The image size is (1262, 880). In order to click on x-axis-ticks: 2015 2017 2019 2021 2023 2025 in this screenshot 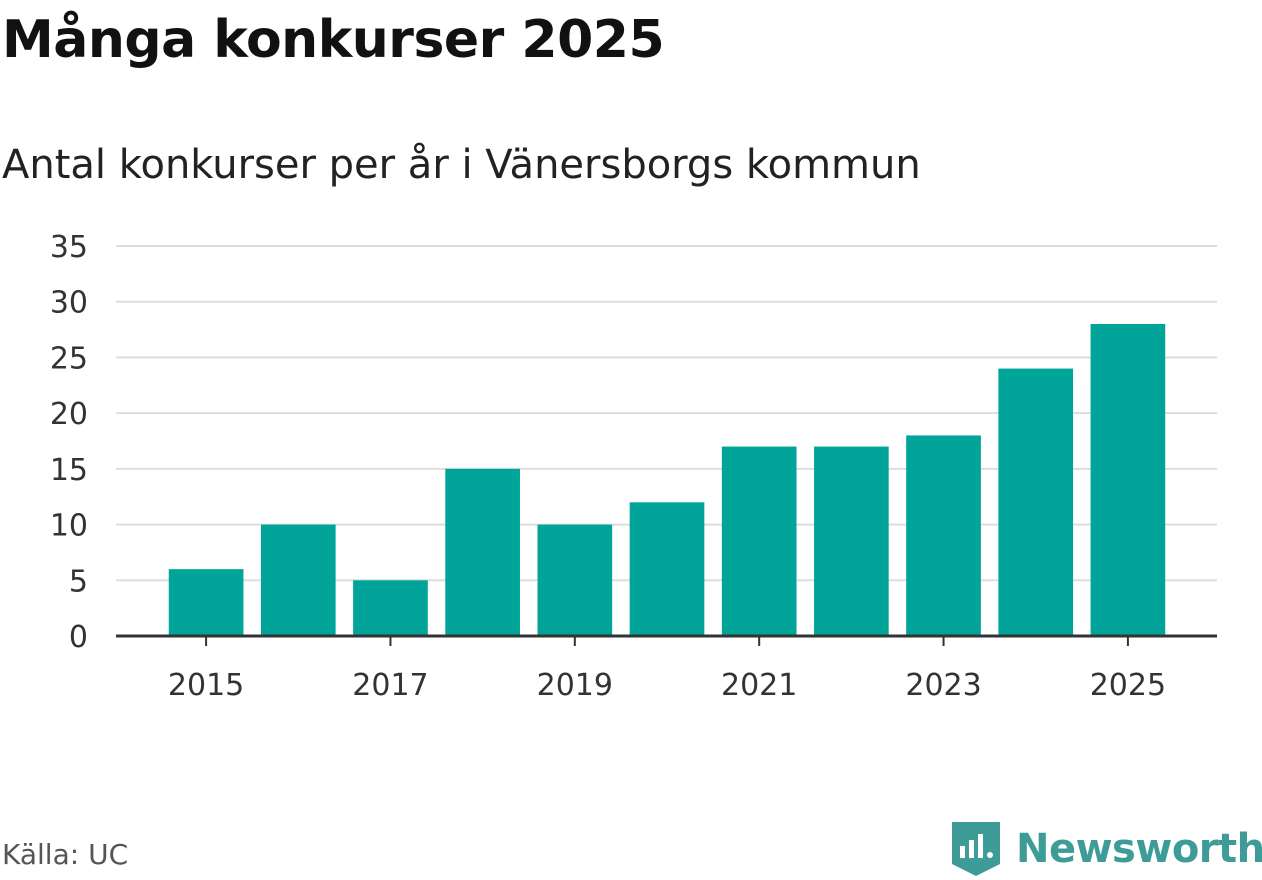, I will do `click(667, 669)`.